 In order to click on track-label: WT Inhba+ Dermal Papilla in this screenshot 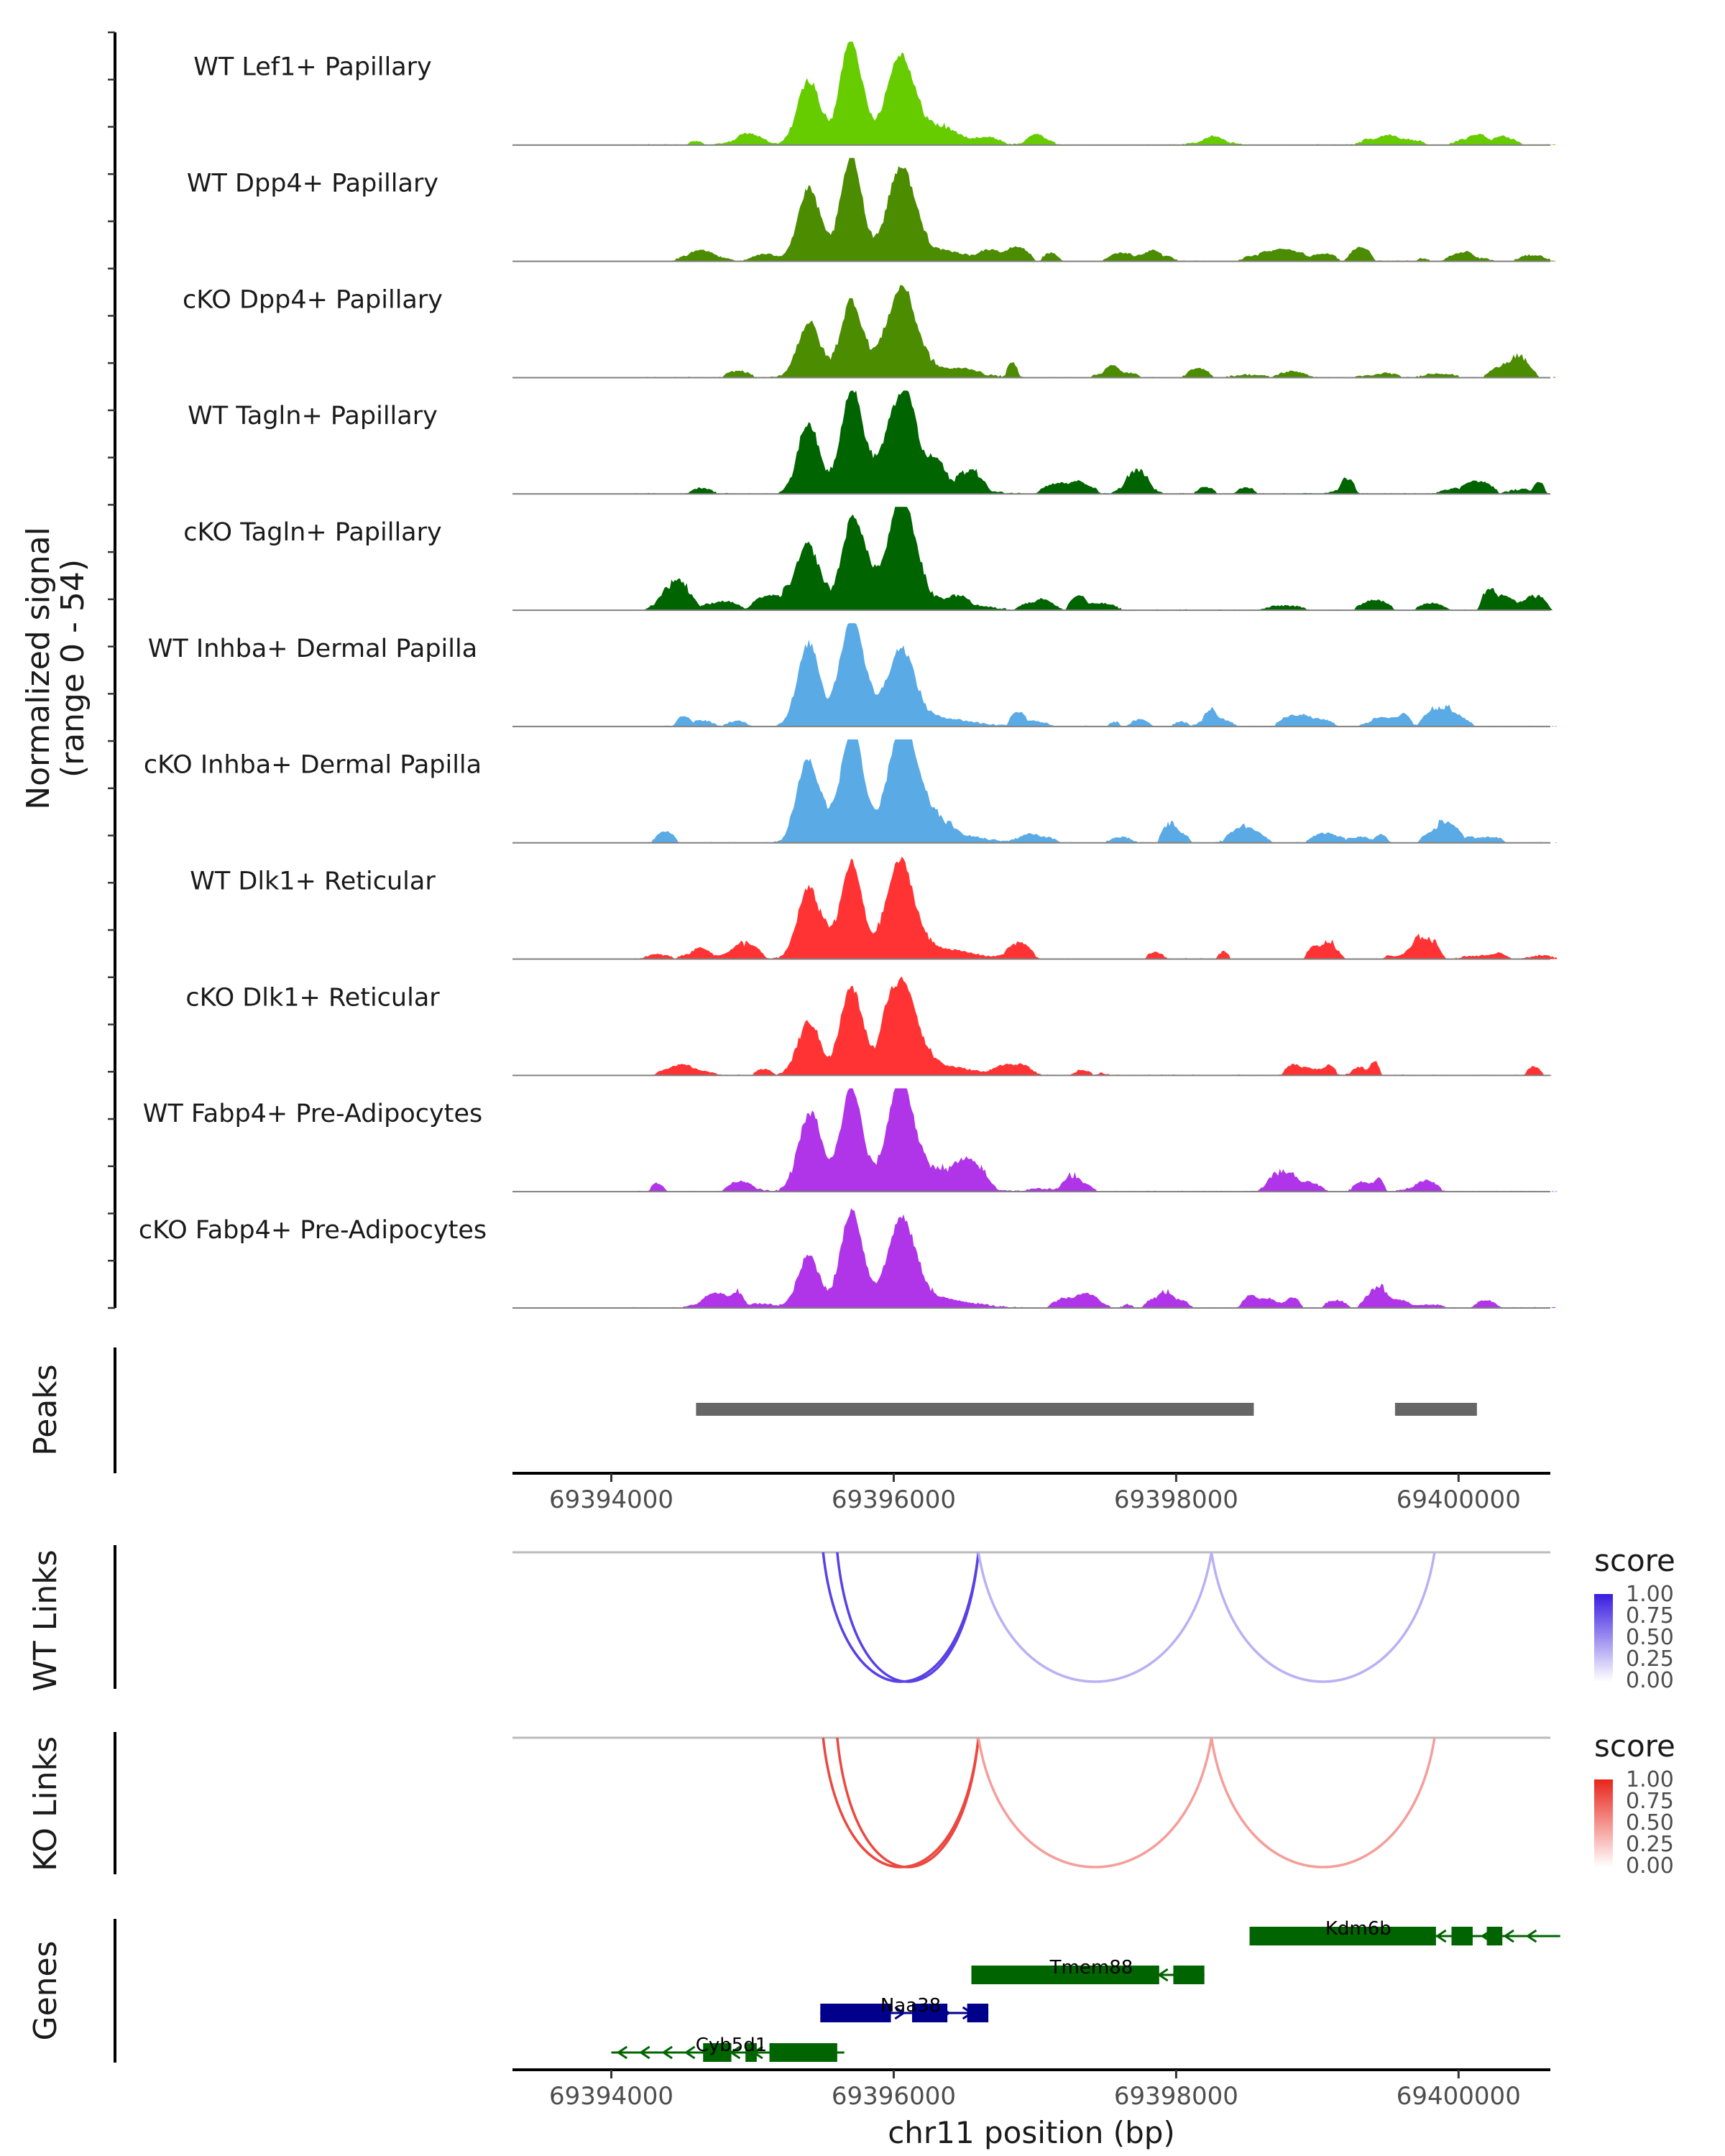, I will do `click(312, 649)`.